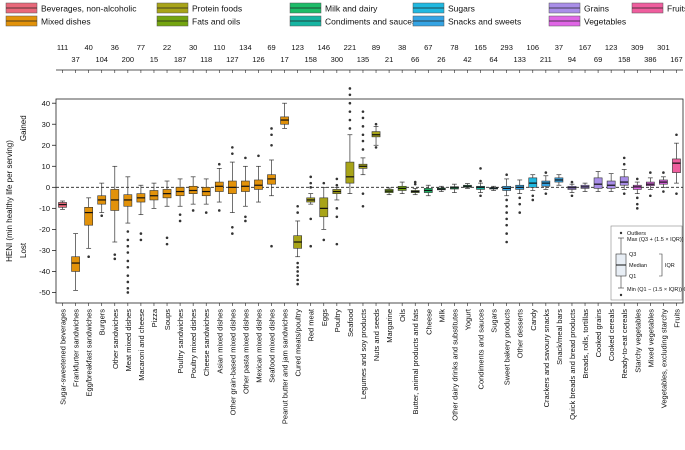 The height and width of the screenshot is (450, 685). What do you see at coordinates (621, 295) in the screenshot?
I see `box-key-outlier-dot-low` at bounding box center [621, 295].